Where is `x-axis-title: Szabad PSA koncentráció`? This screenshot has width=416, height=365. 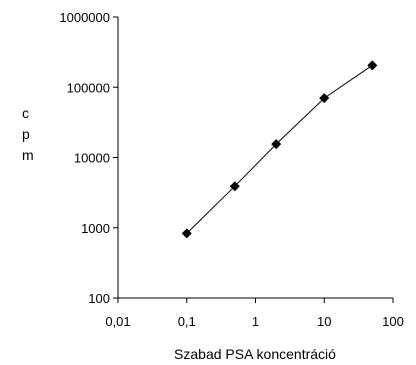 x-axis-title: Szabad PSA koncentráció is located at coordinates (255, 354).